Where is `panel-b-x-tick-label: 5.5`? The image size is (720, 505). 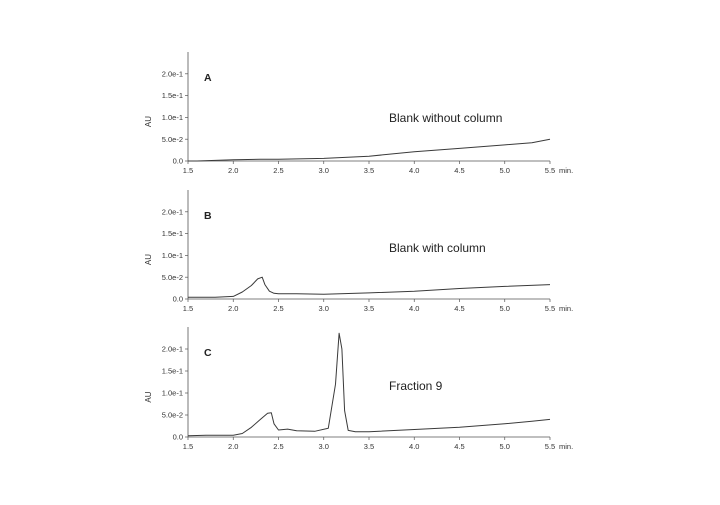 panel-b-x-tick-label: 5.5 is located at coordinates (550, 308).